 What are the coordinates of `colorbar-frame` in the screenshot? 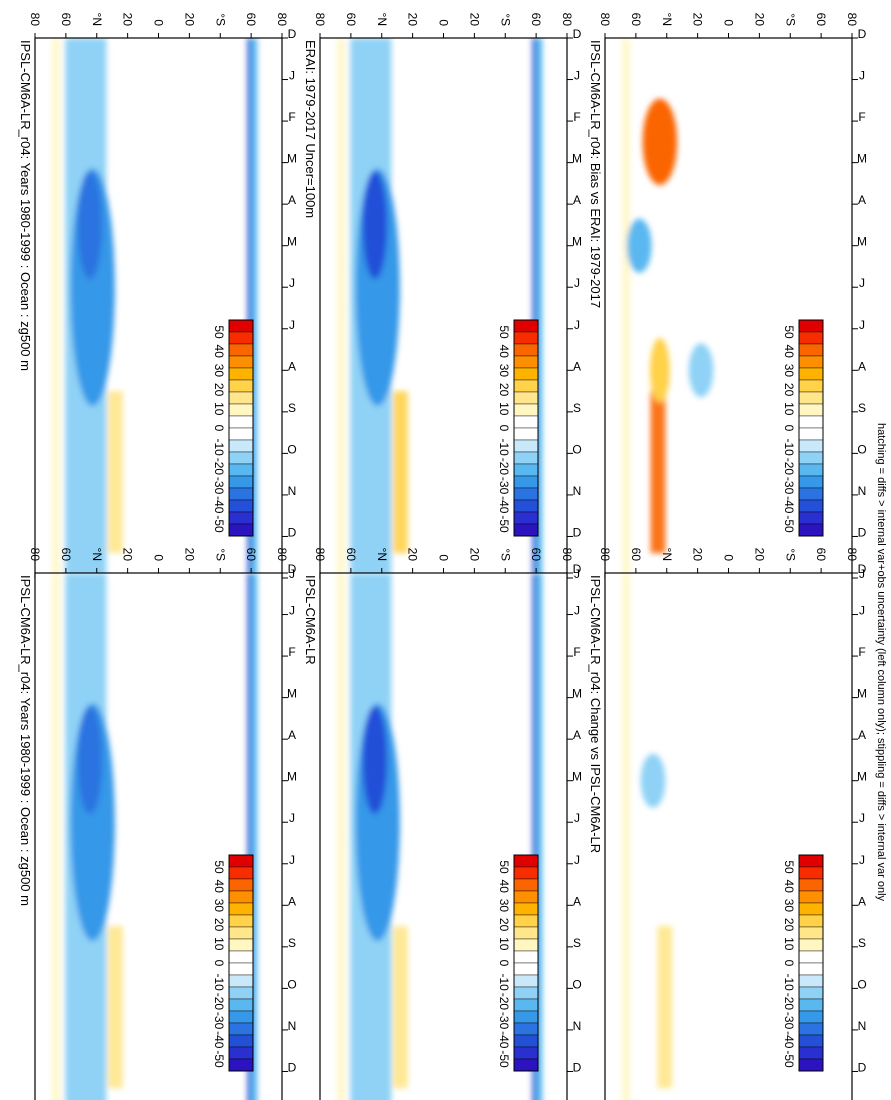 It's located at (241, 428).